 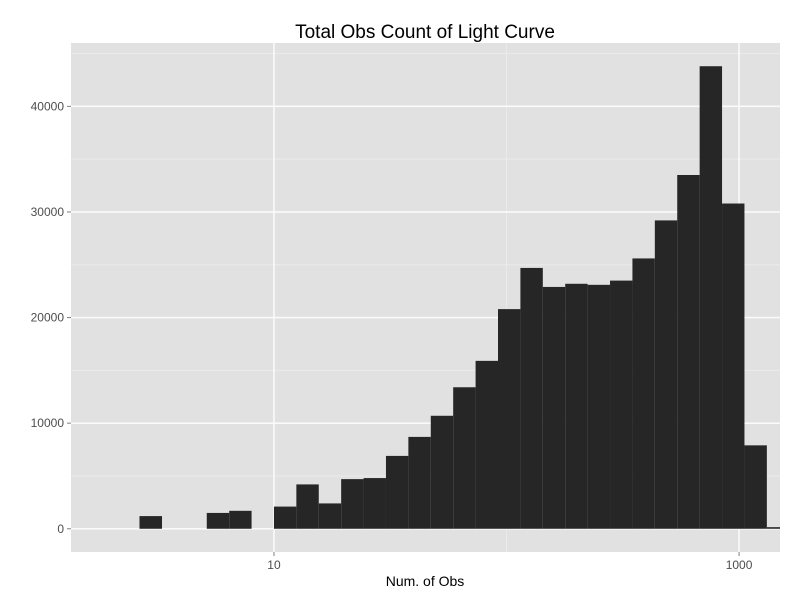 I want to click on y-tick-label: 20000, so click(x=48, y=318).